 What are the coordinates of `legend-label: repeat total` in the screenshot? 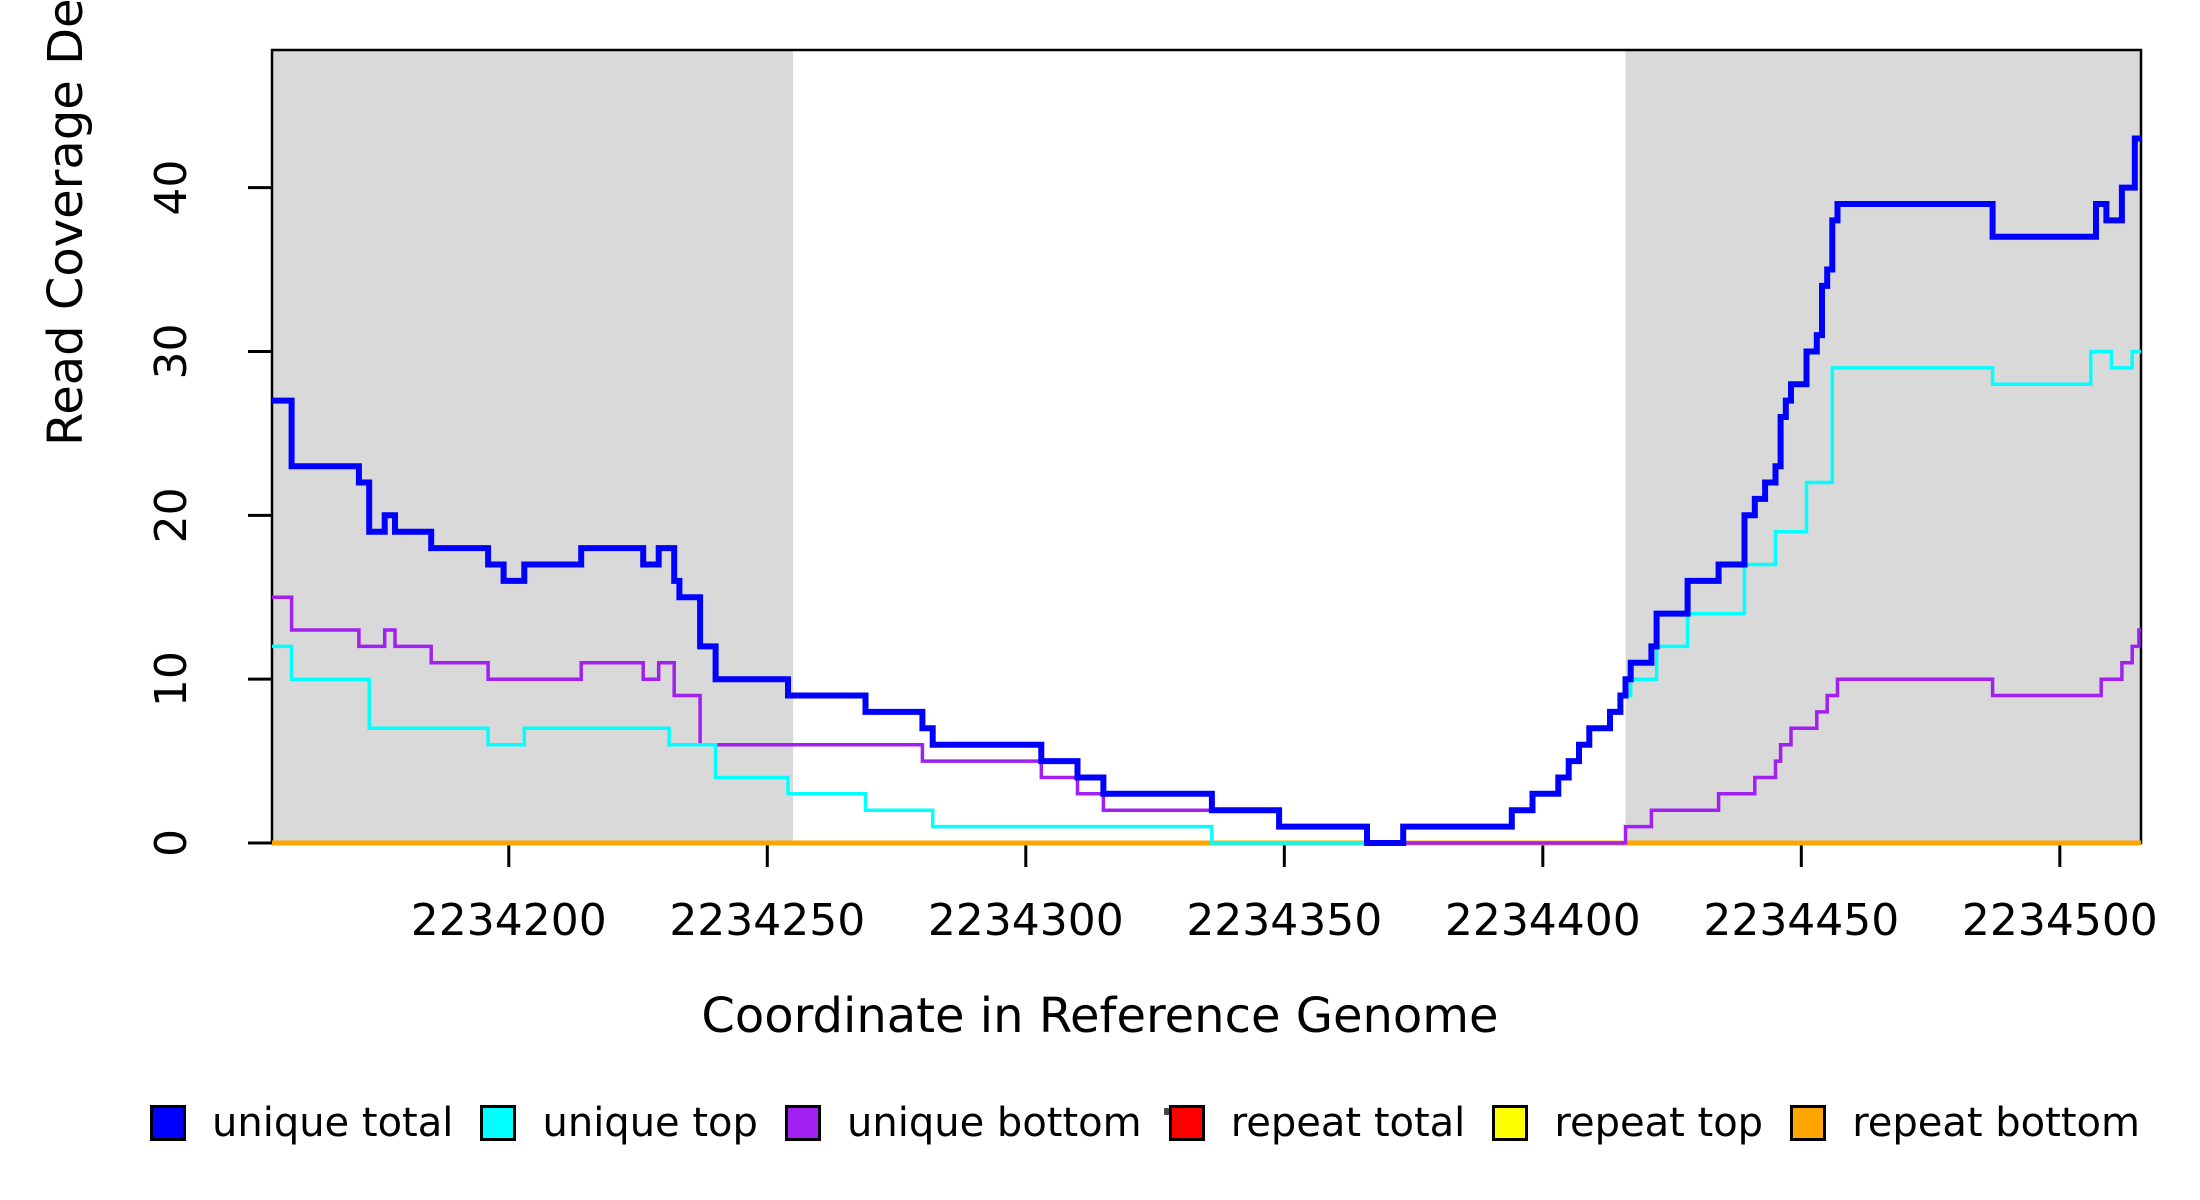 It's located at (1348, 1123).